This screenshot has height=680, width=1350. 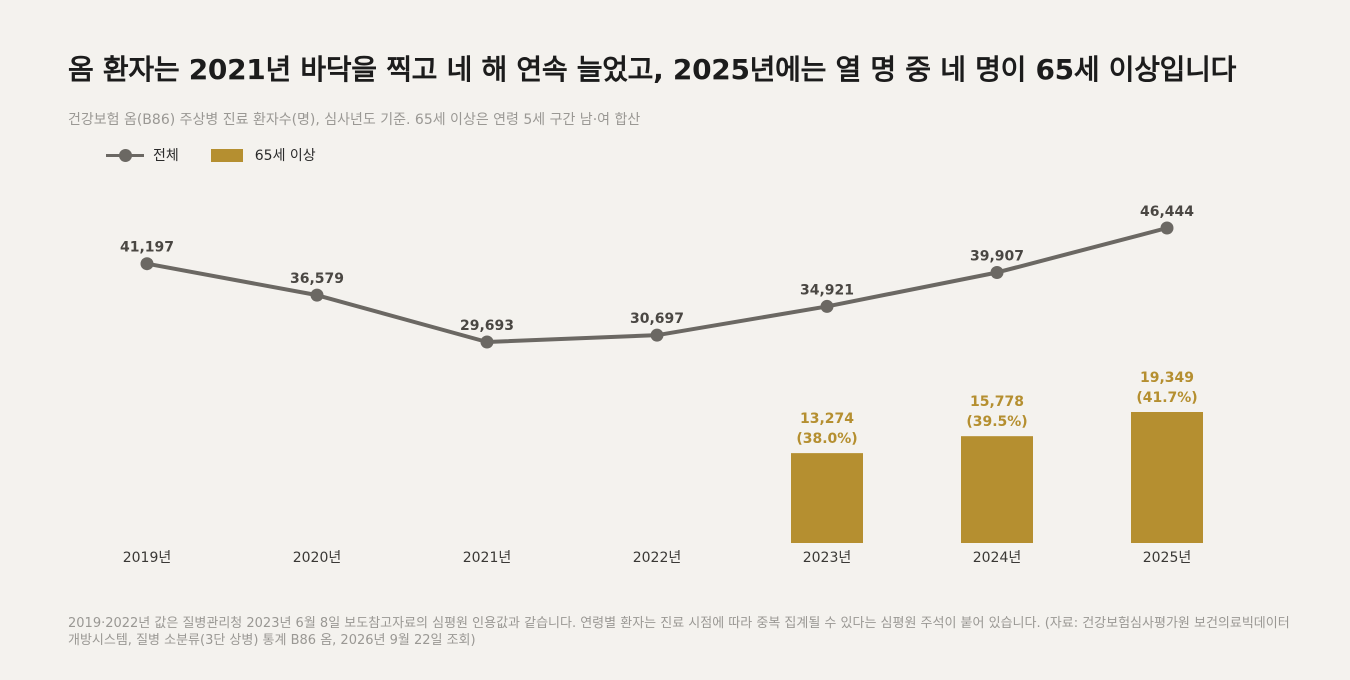 I want to click on line-value-label: 39,907, so click(x=997, y=256).